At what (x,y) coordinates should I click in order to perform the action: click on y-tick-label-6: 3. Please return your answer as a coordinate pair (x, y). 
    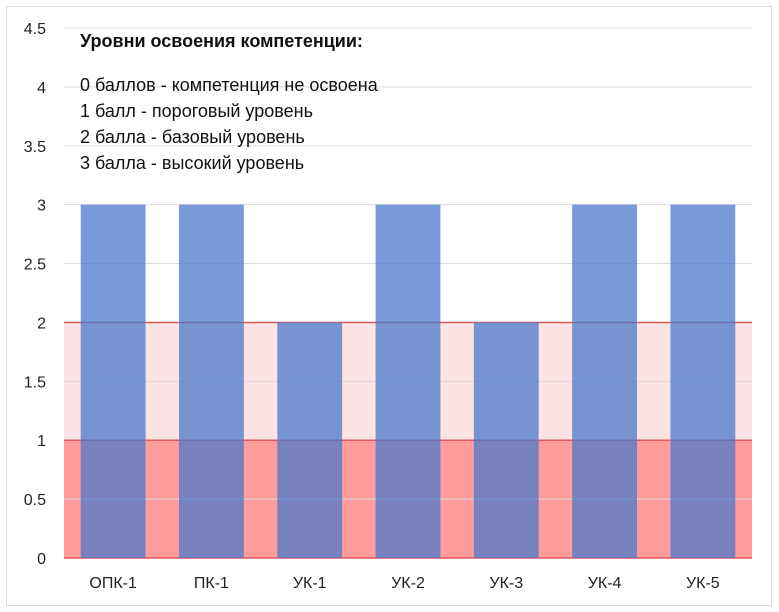
    Looking at the image, I should click on (41, 206).